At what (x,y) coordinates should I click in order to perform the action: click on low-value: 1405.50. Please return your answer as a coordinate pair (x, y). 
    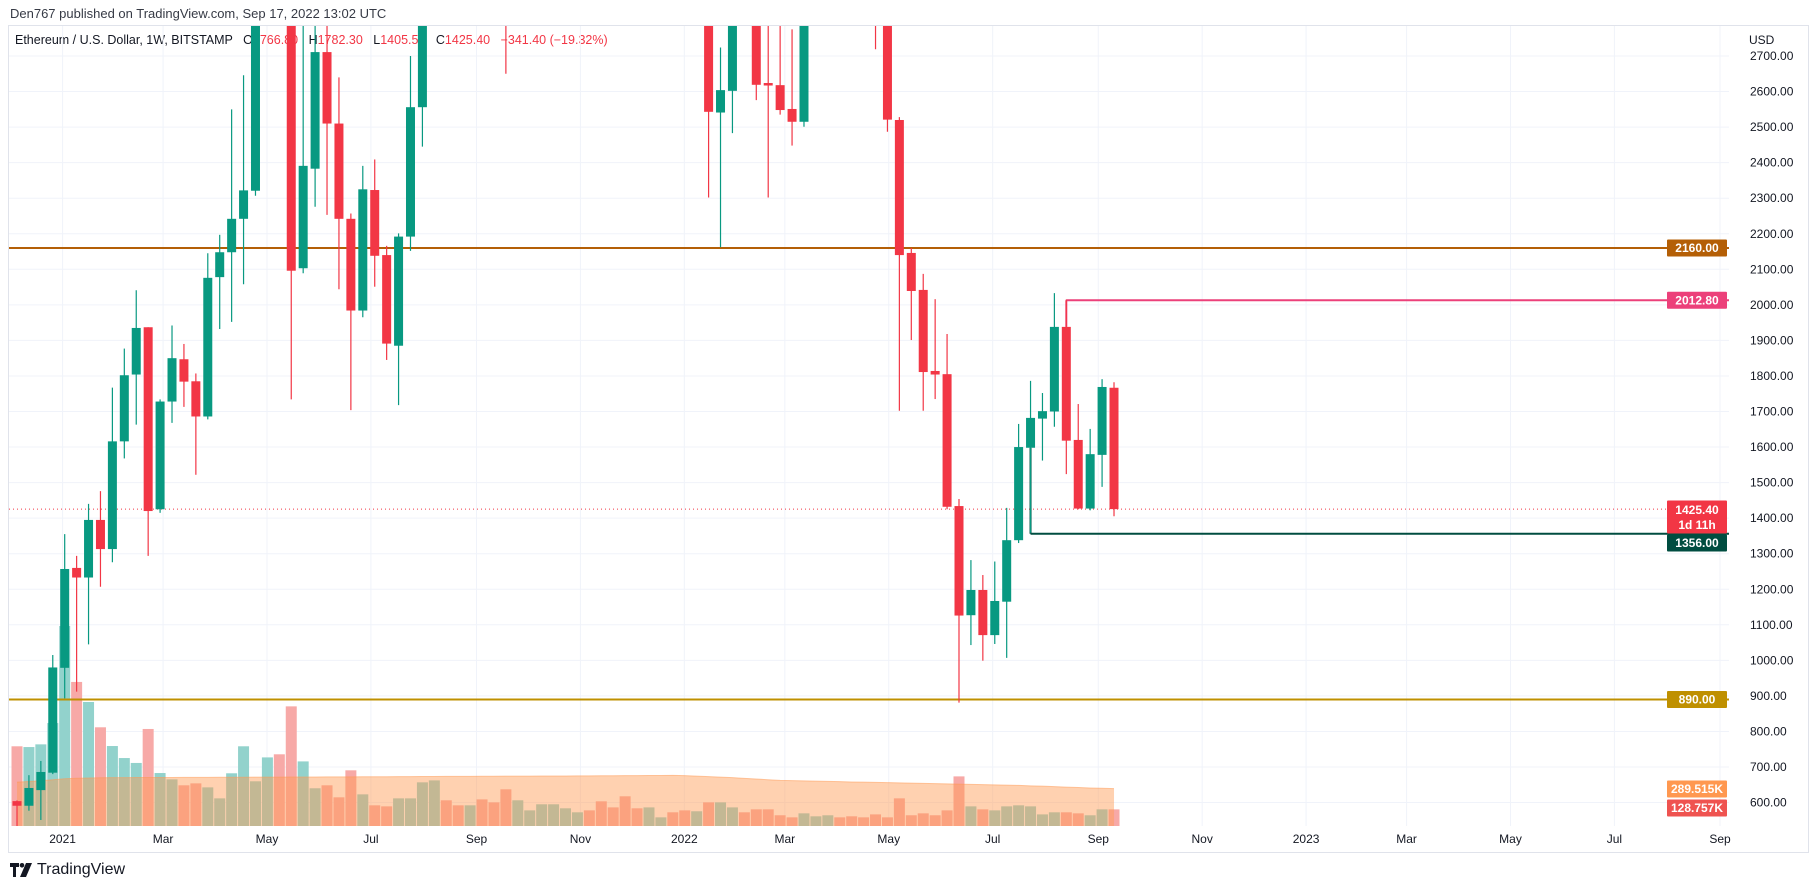
    Looking at the image, I should click on (403, 40).